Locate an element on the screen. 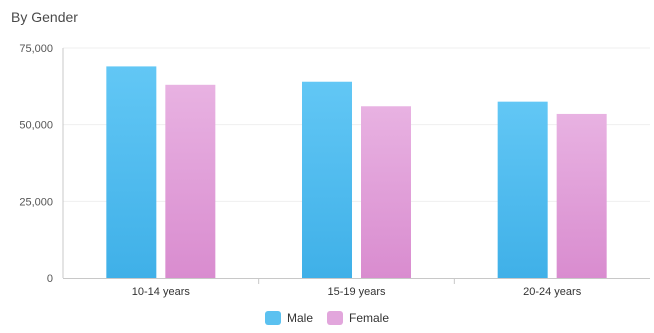 The image size is (654, 333). legend-label-male: Male is located at coordinates (299, 318).